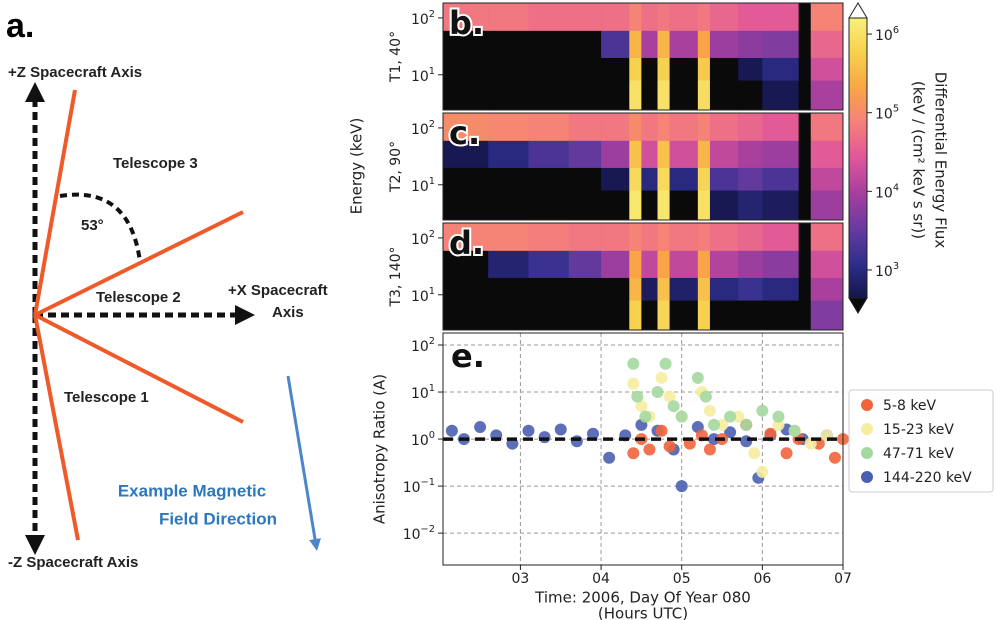 This screenshot has width=996, height=620. I want to click on tick-base: 03, so click(521, 579).